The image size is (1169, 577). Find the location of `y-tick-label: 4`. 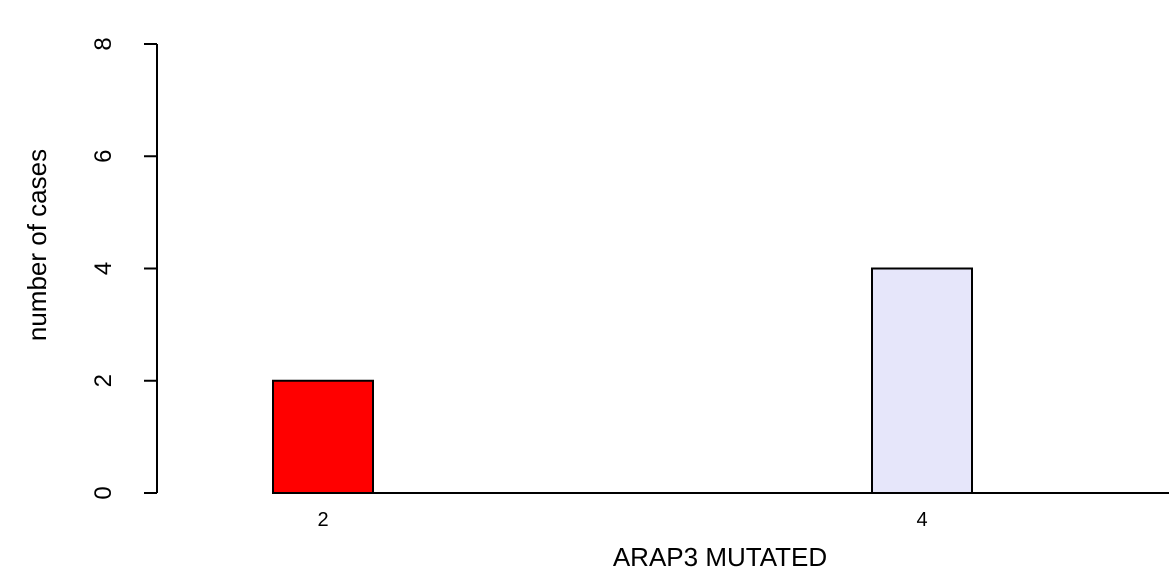

y-tick-label: 4 is located at coordinates (103, 268).